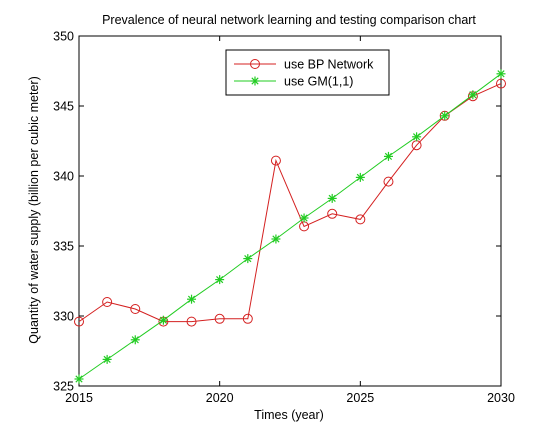 The height and width of the screenshot is (436, 542). Describe the element at coordinates (329, 65) in the screenshot. I see `legend-label-0: use BP Network` at that location.